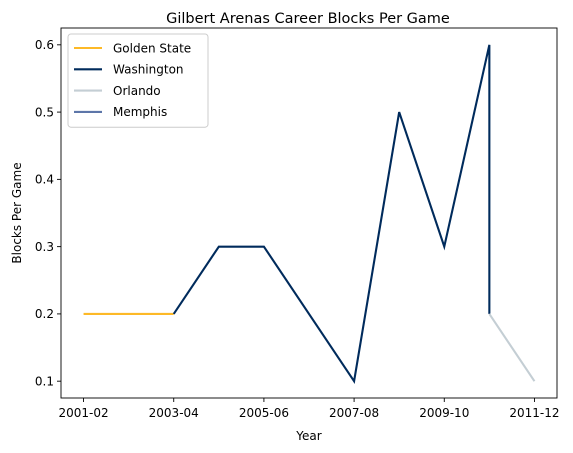  I want to click on legend: Golden State Washington Orlando Memphis, so click(138, 80).